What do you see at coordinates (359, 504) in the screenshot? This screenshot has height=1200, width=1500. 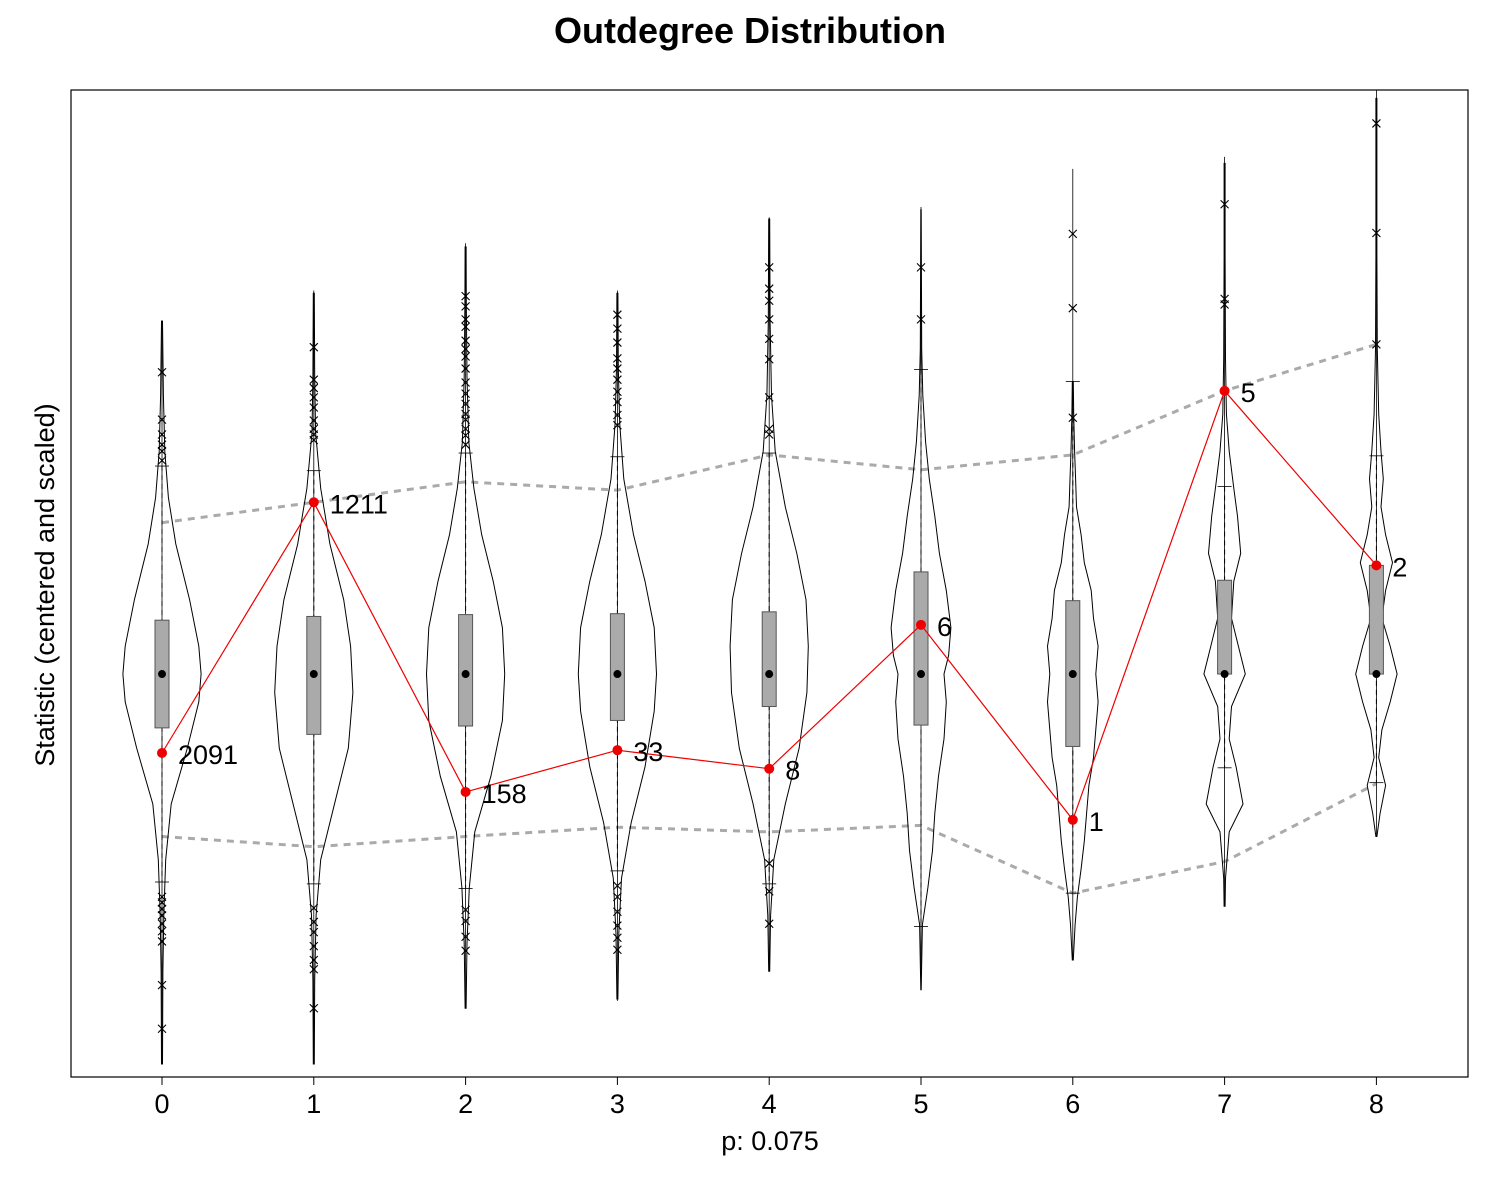 I see `observed-label-1: 1211` at bounding box center [359, 504].